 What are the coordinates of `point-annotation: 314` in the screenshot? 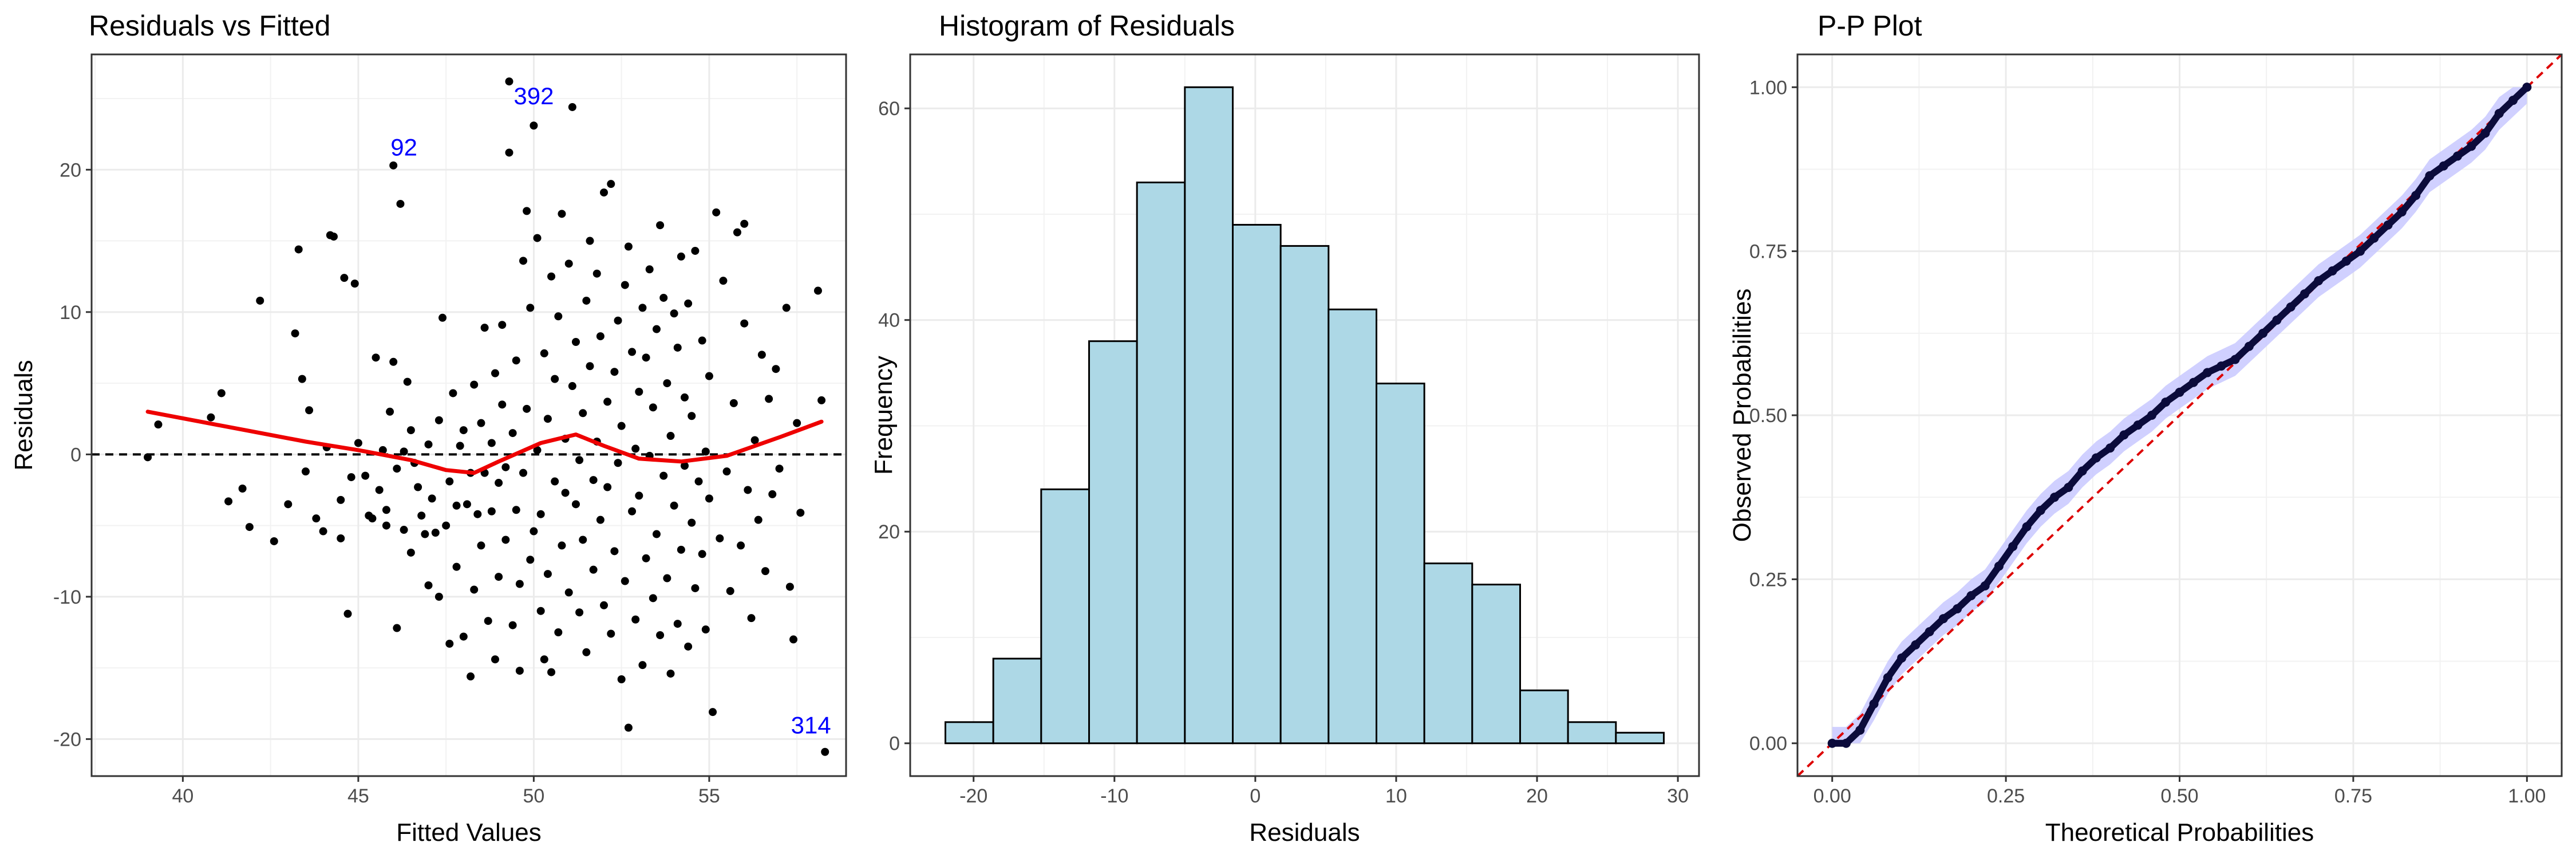 It's located at (811, 725).